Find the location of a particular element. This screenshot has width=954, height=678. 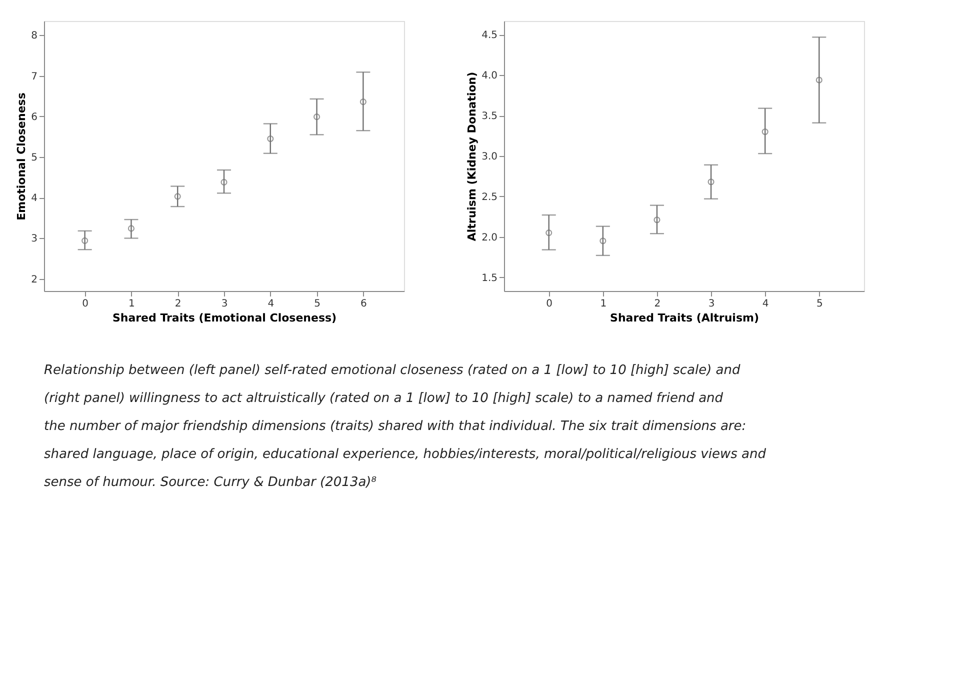

y-tick-label: 3.5 is located at coordinates (490, 116).